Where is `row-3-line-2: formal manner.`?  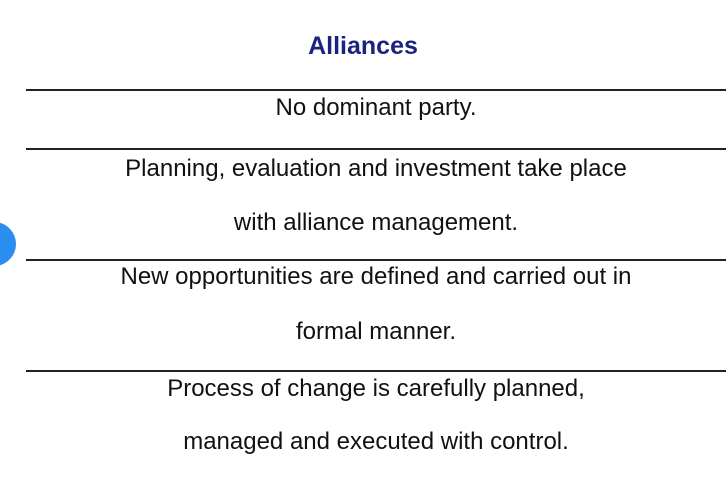 row-3-line-2: formal manner. is located at coordinates (376, 331).